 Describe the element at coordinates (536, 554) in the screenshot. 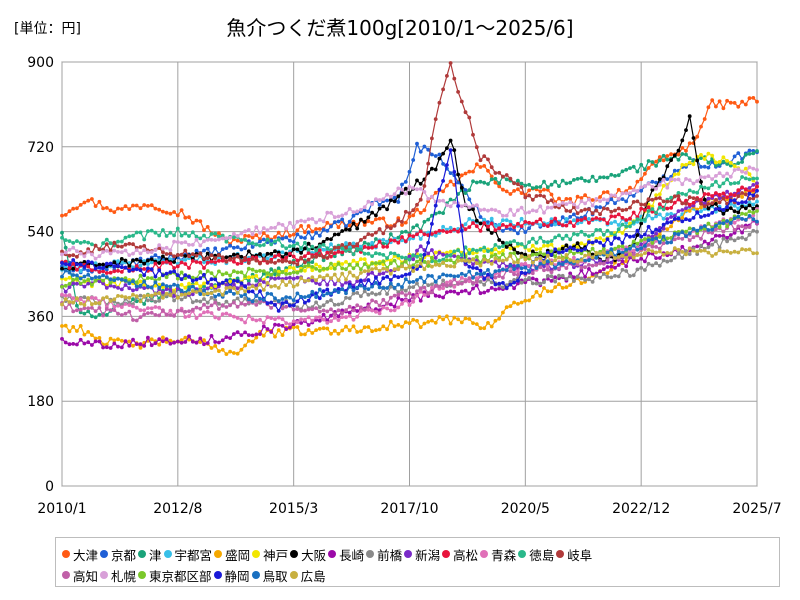

I see `legend-item: 徳島` at that location.